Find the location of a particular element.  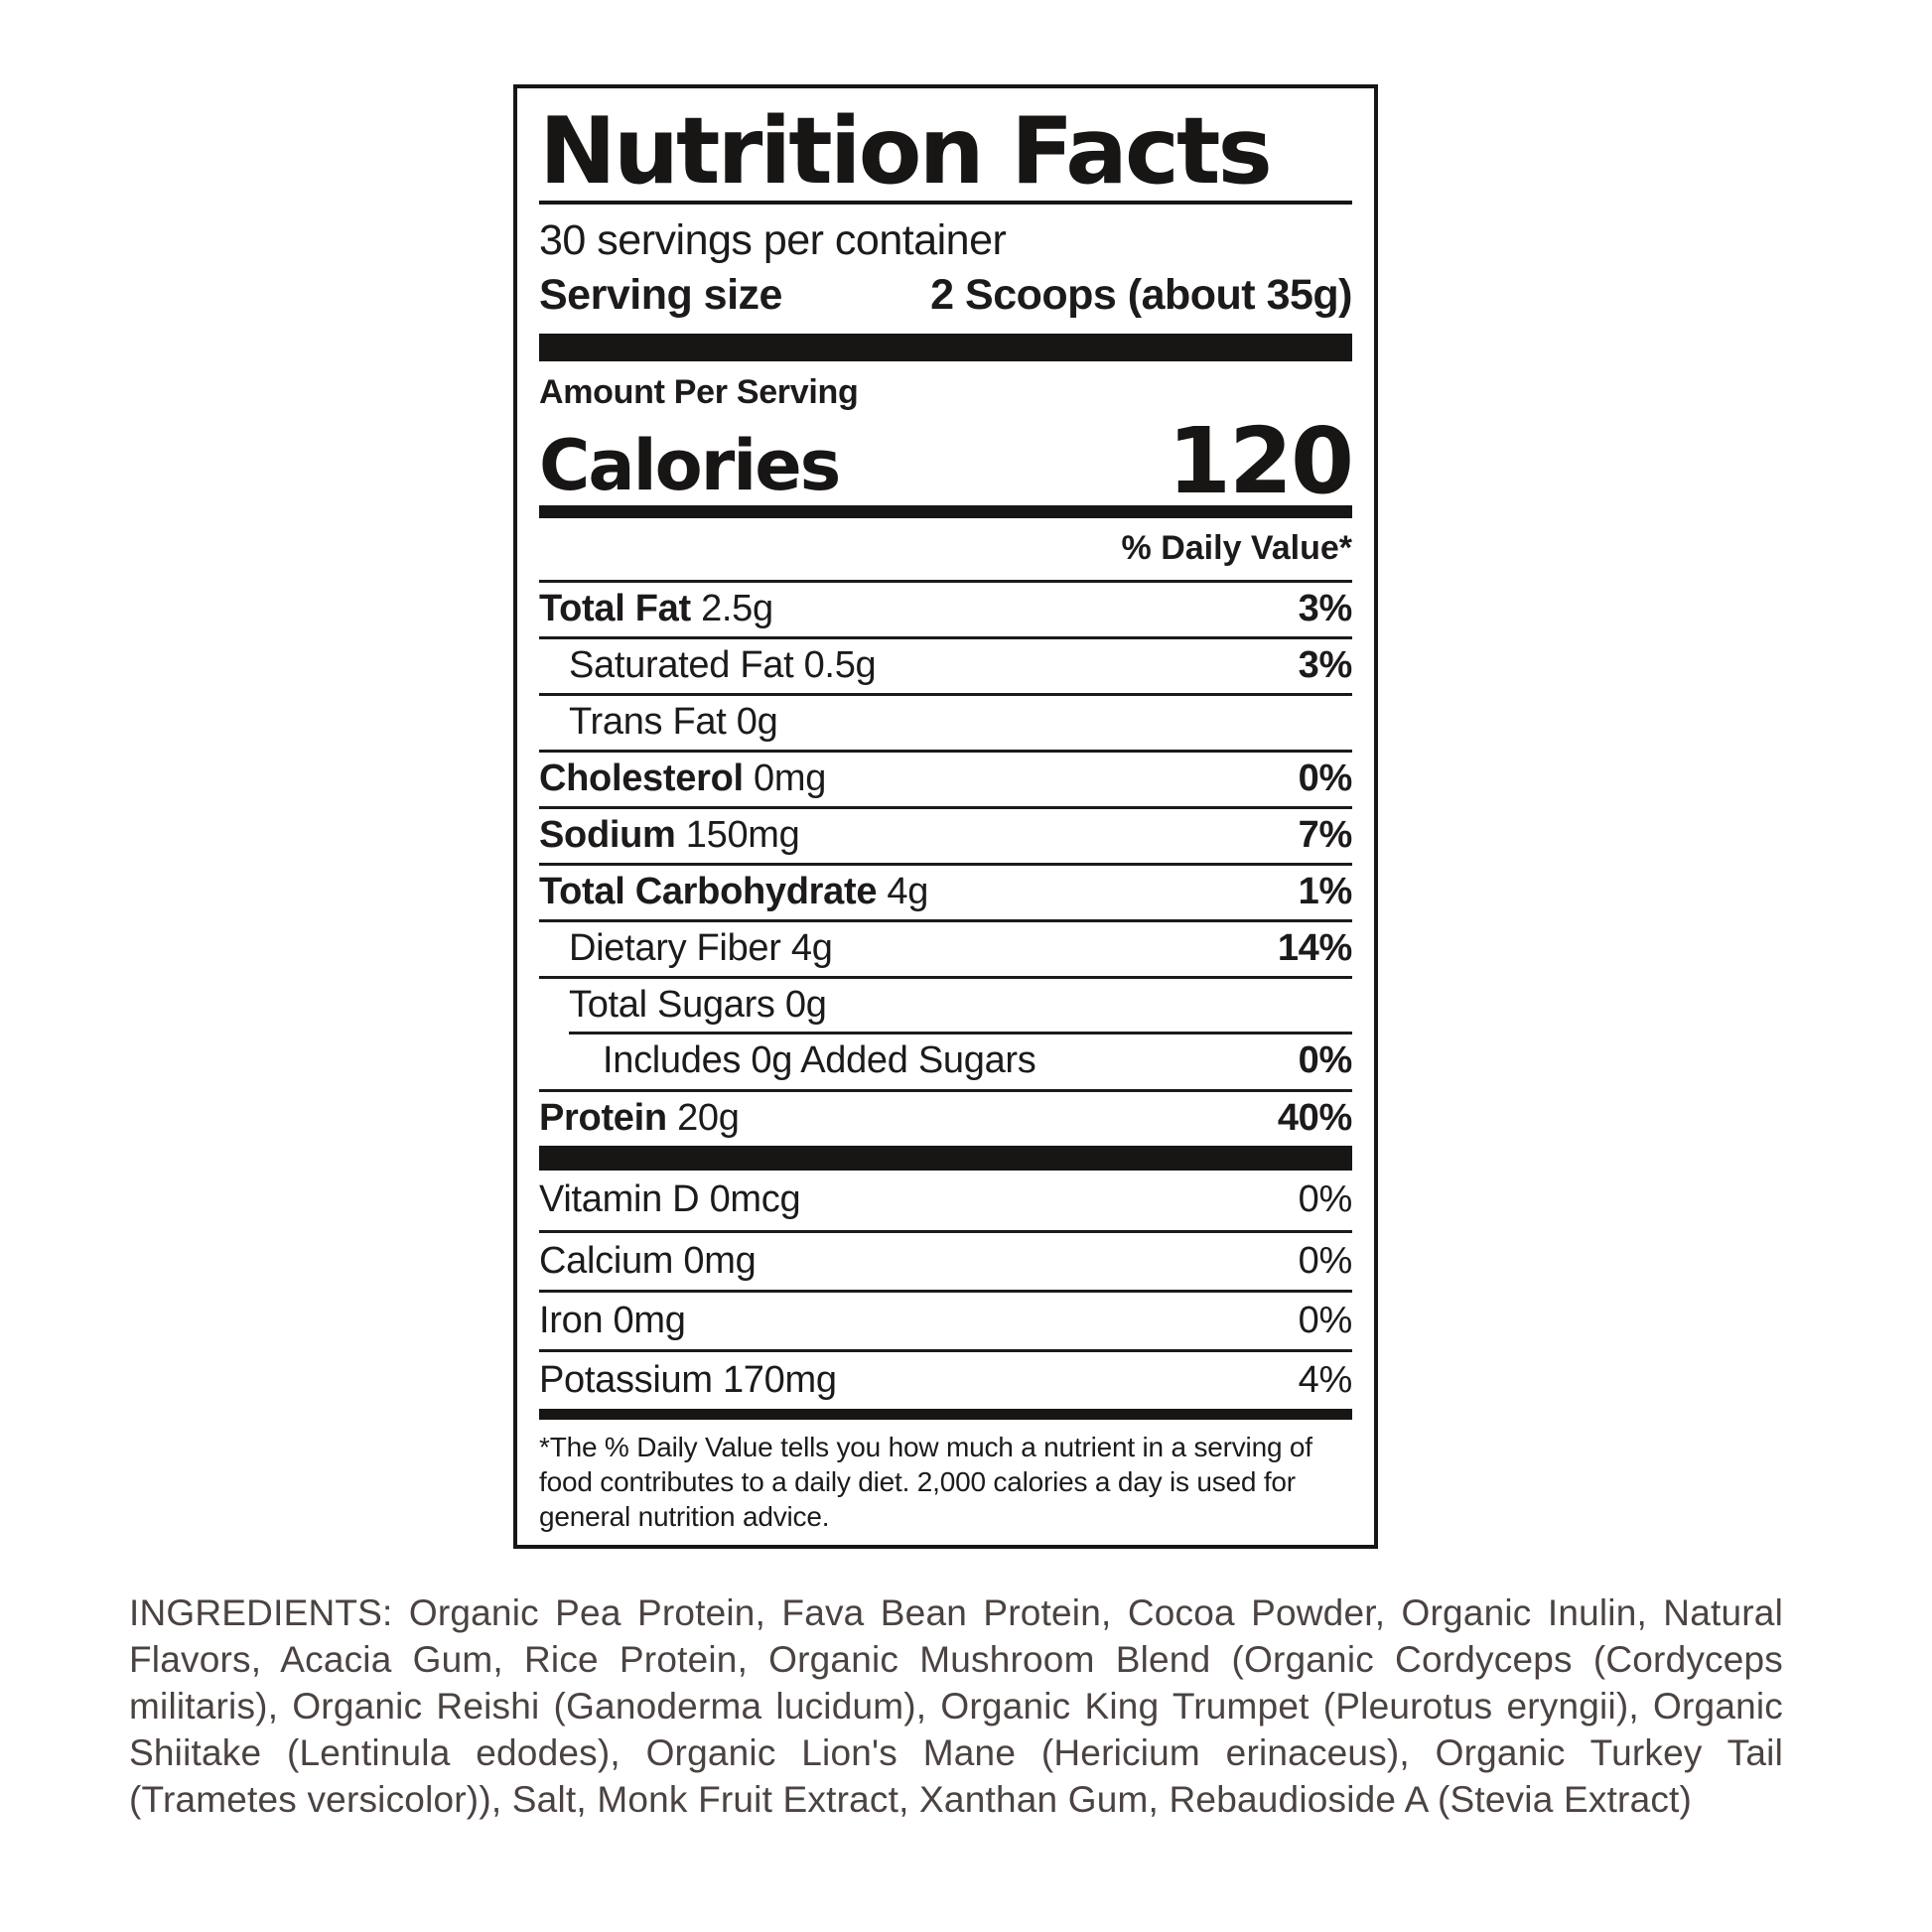

nutrient-name: Total Fat 2.5g is located at coordinates (656, 609).